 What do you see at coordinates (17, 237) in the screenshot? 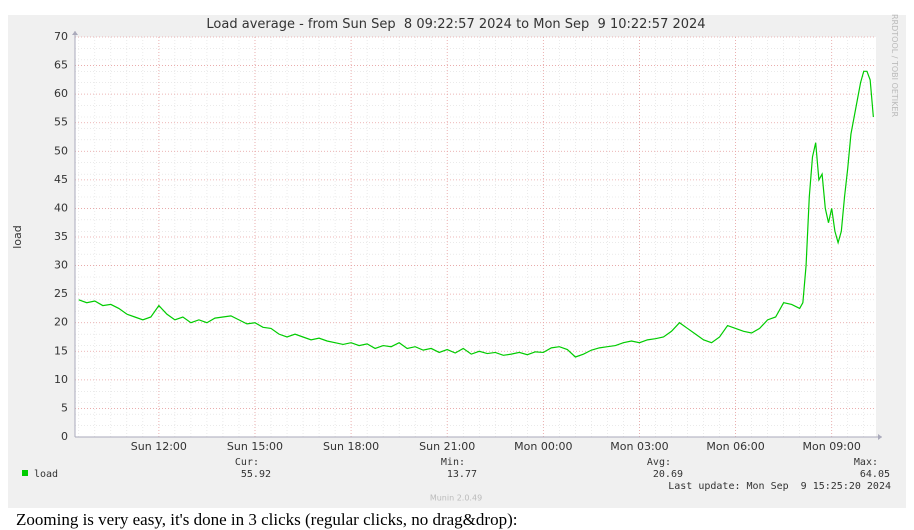
I see `y-axis-label: load` at bounding box center [17, 237].